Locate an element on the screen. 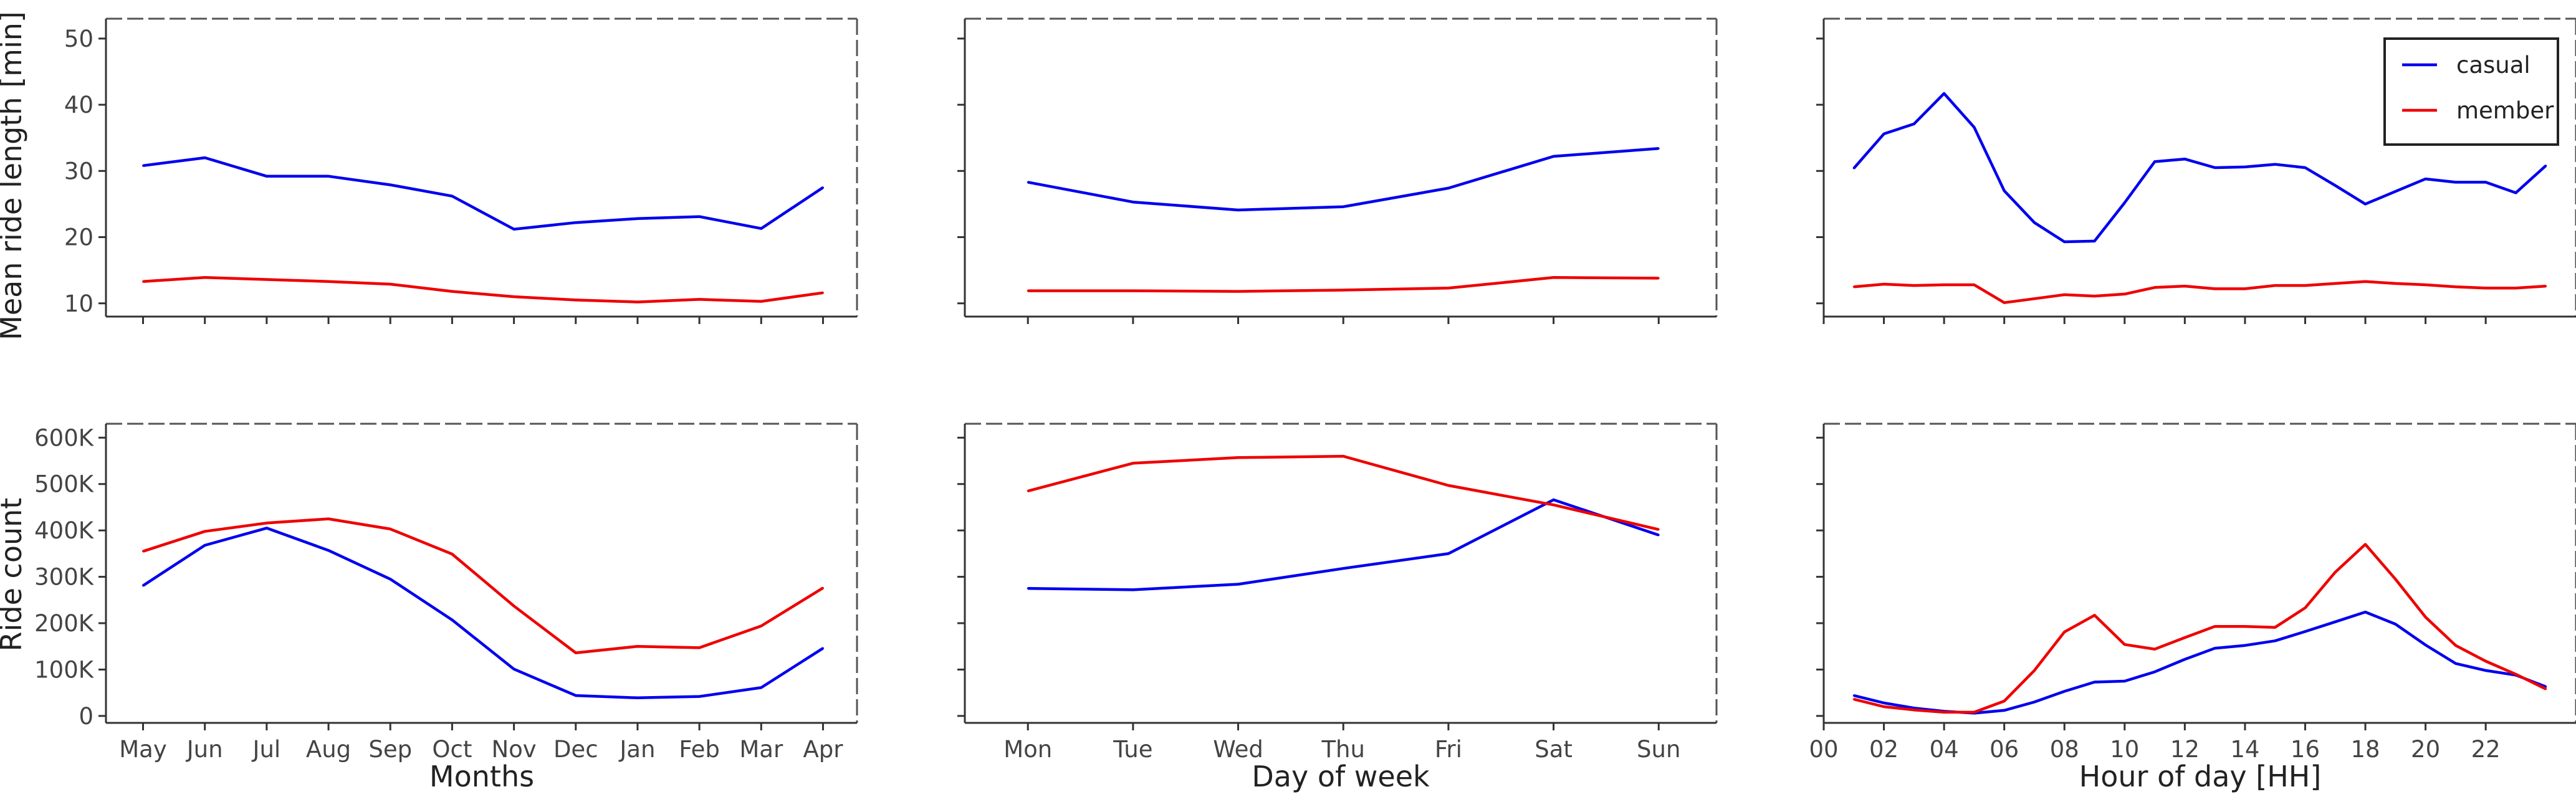 The image size is (2576, 812). y-axis-label-top: Mean ride length [min] is located at coordinates (14, 175).